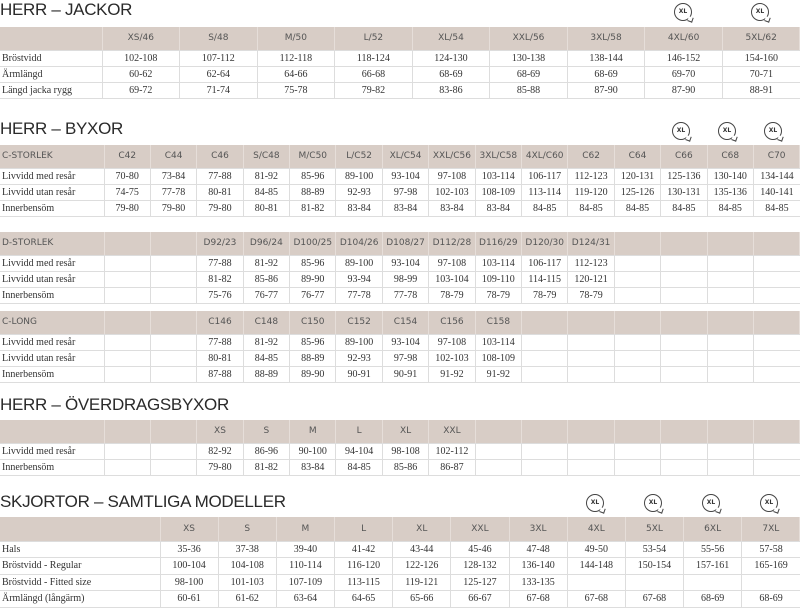 The image size is (800, 609). What do you see at coordinates (143, 501) in the screenshot?
I see `skjortor-title: SKJORTOR – SAMTLIGA MODELLER` at bounding box center [143, 501].